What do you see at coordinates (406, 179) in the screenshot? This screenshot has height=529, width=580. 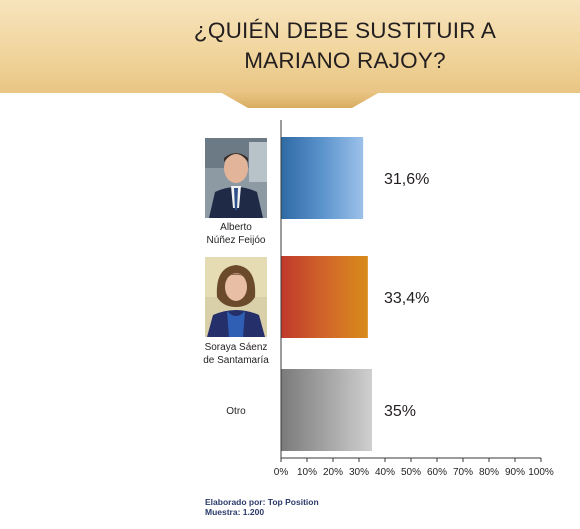 I see `data-label-0: 31,6%` at bounding box center [406, 179].